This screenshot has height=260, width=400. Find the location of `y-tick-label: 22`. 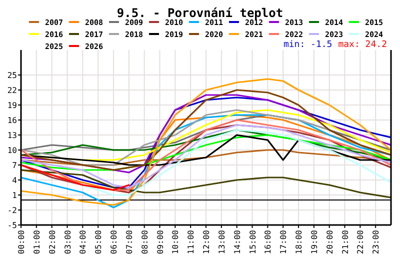

y-tick-label: 22 is located at coordinates (12, 90).